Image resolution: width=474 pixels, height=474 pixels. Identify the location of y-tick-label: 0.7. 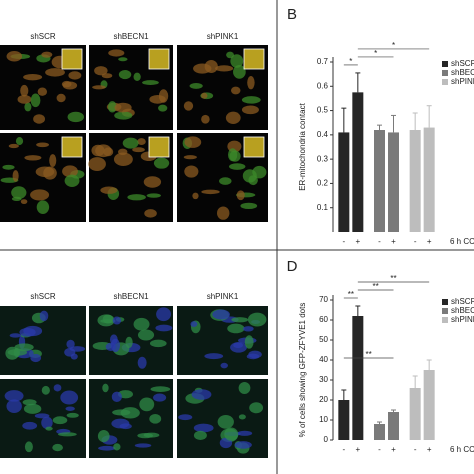
(323, 61).